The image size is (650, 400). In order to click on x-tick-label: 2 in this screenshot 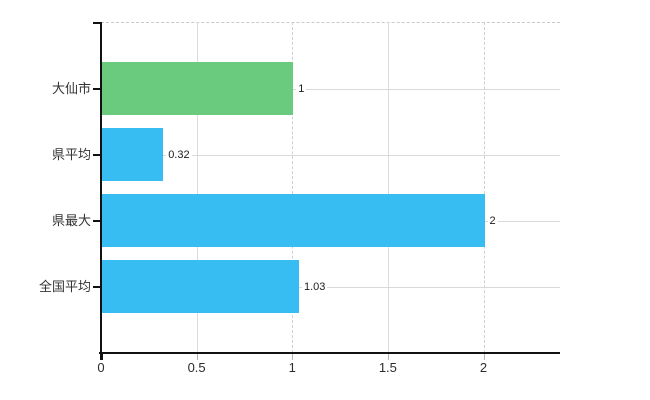, I will do `click(483, 367)`.